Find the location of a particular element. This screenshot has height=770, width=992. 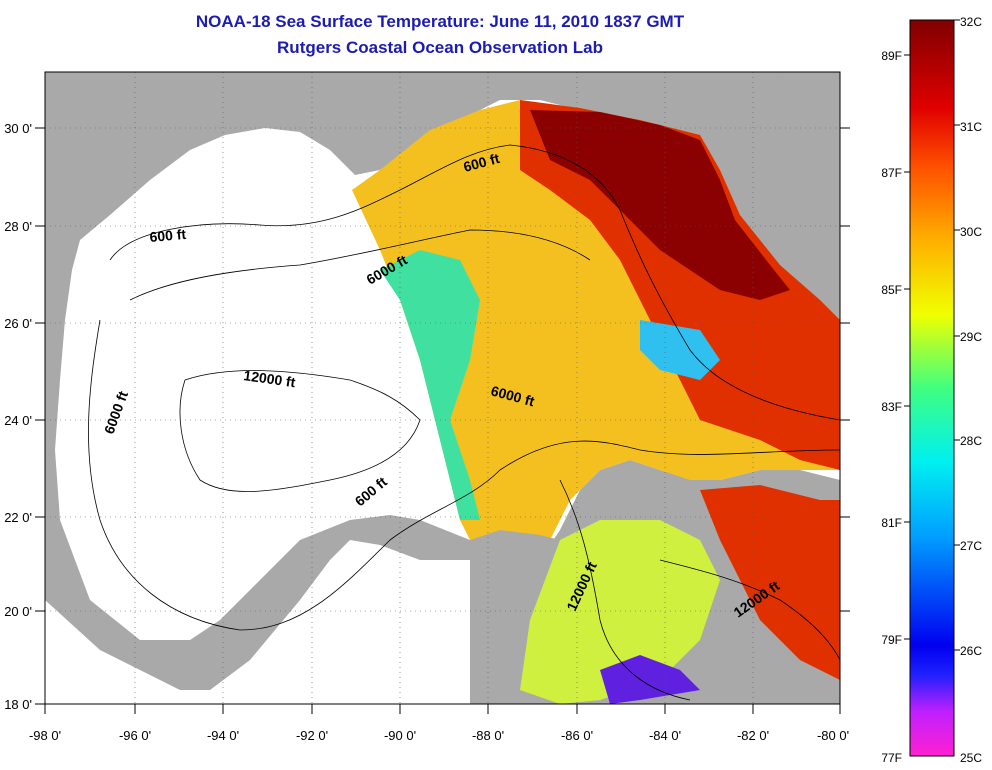

lon-label: -98 0' is located at coordinates (45, 735).